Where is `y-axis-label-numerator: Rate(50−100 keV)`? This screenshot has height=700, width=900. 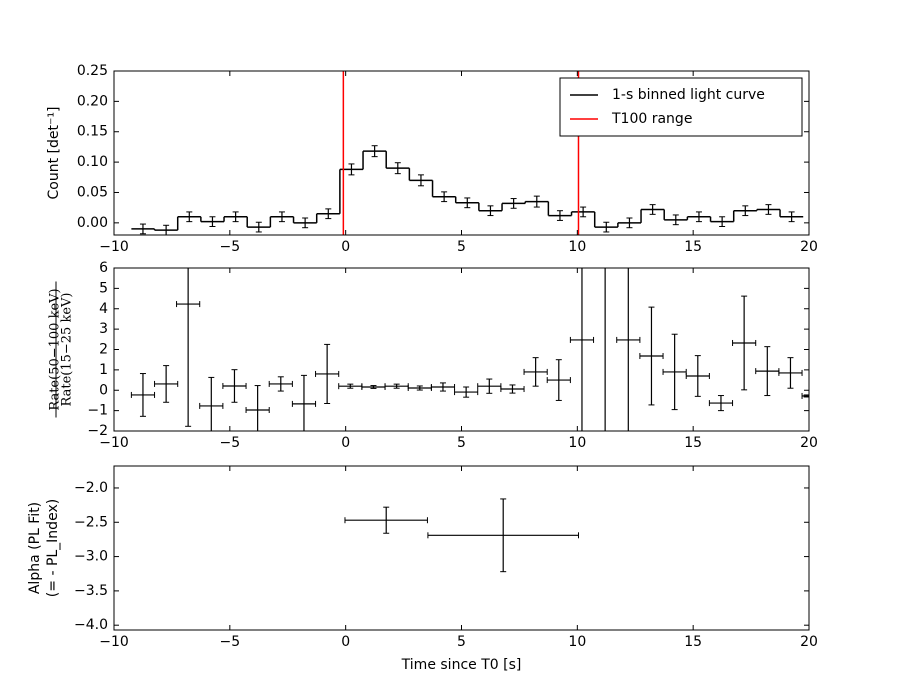 y-axis-label-numerator: Rate(50−100 keV) is located at coordinates (55, 349).